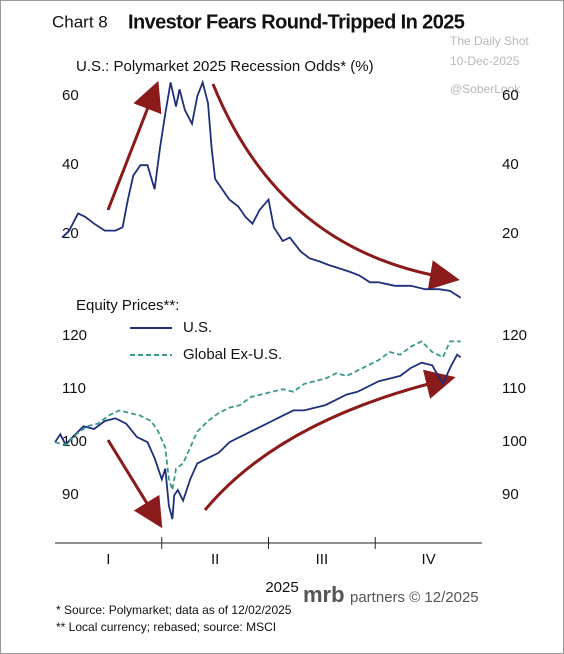 The image size is (564, 654). I want to click on legend-label: Global Ex-U.S., so click(232, 354).